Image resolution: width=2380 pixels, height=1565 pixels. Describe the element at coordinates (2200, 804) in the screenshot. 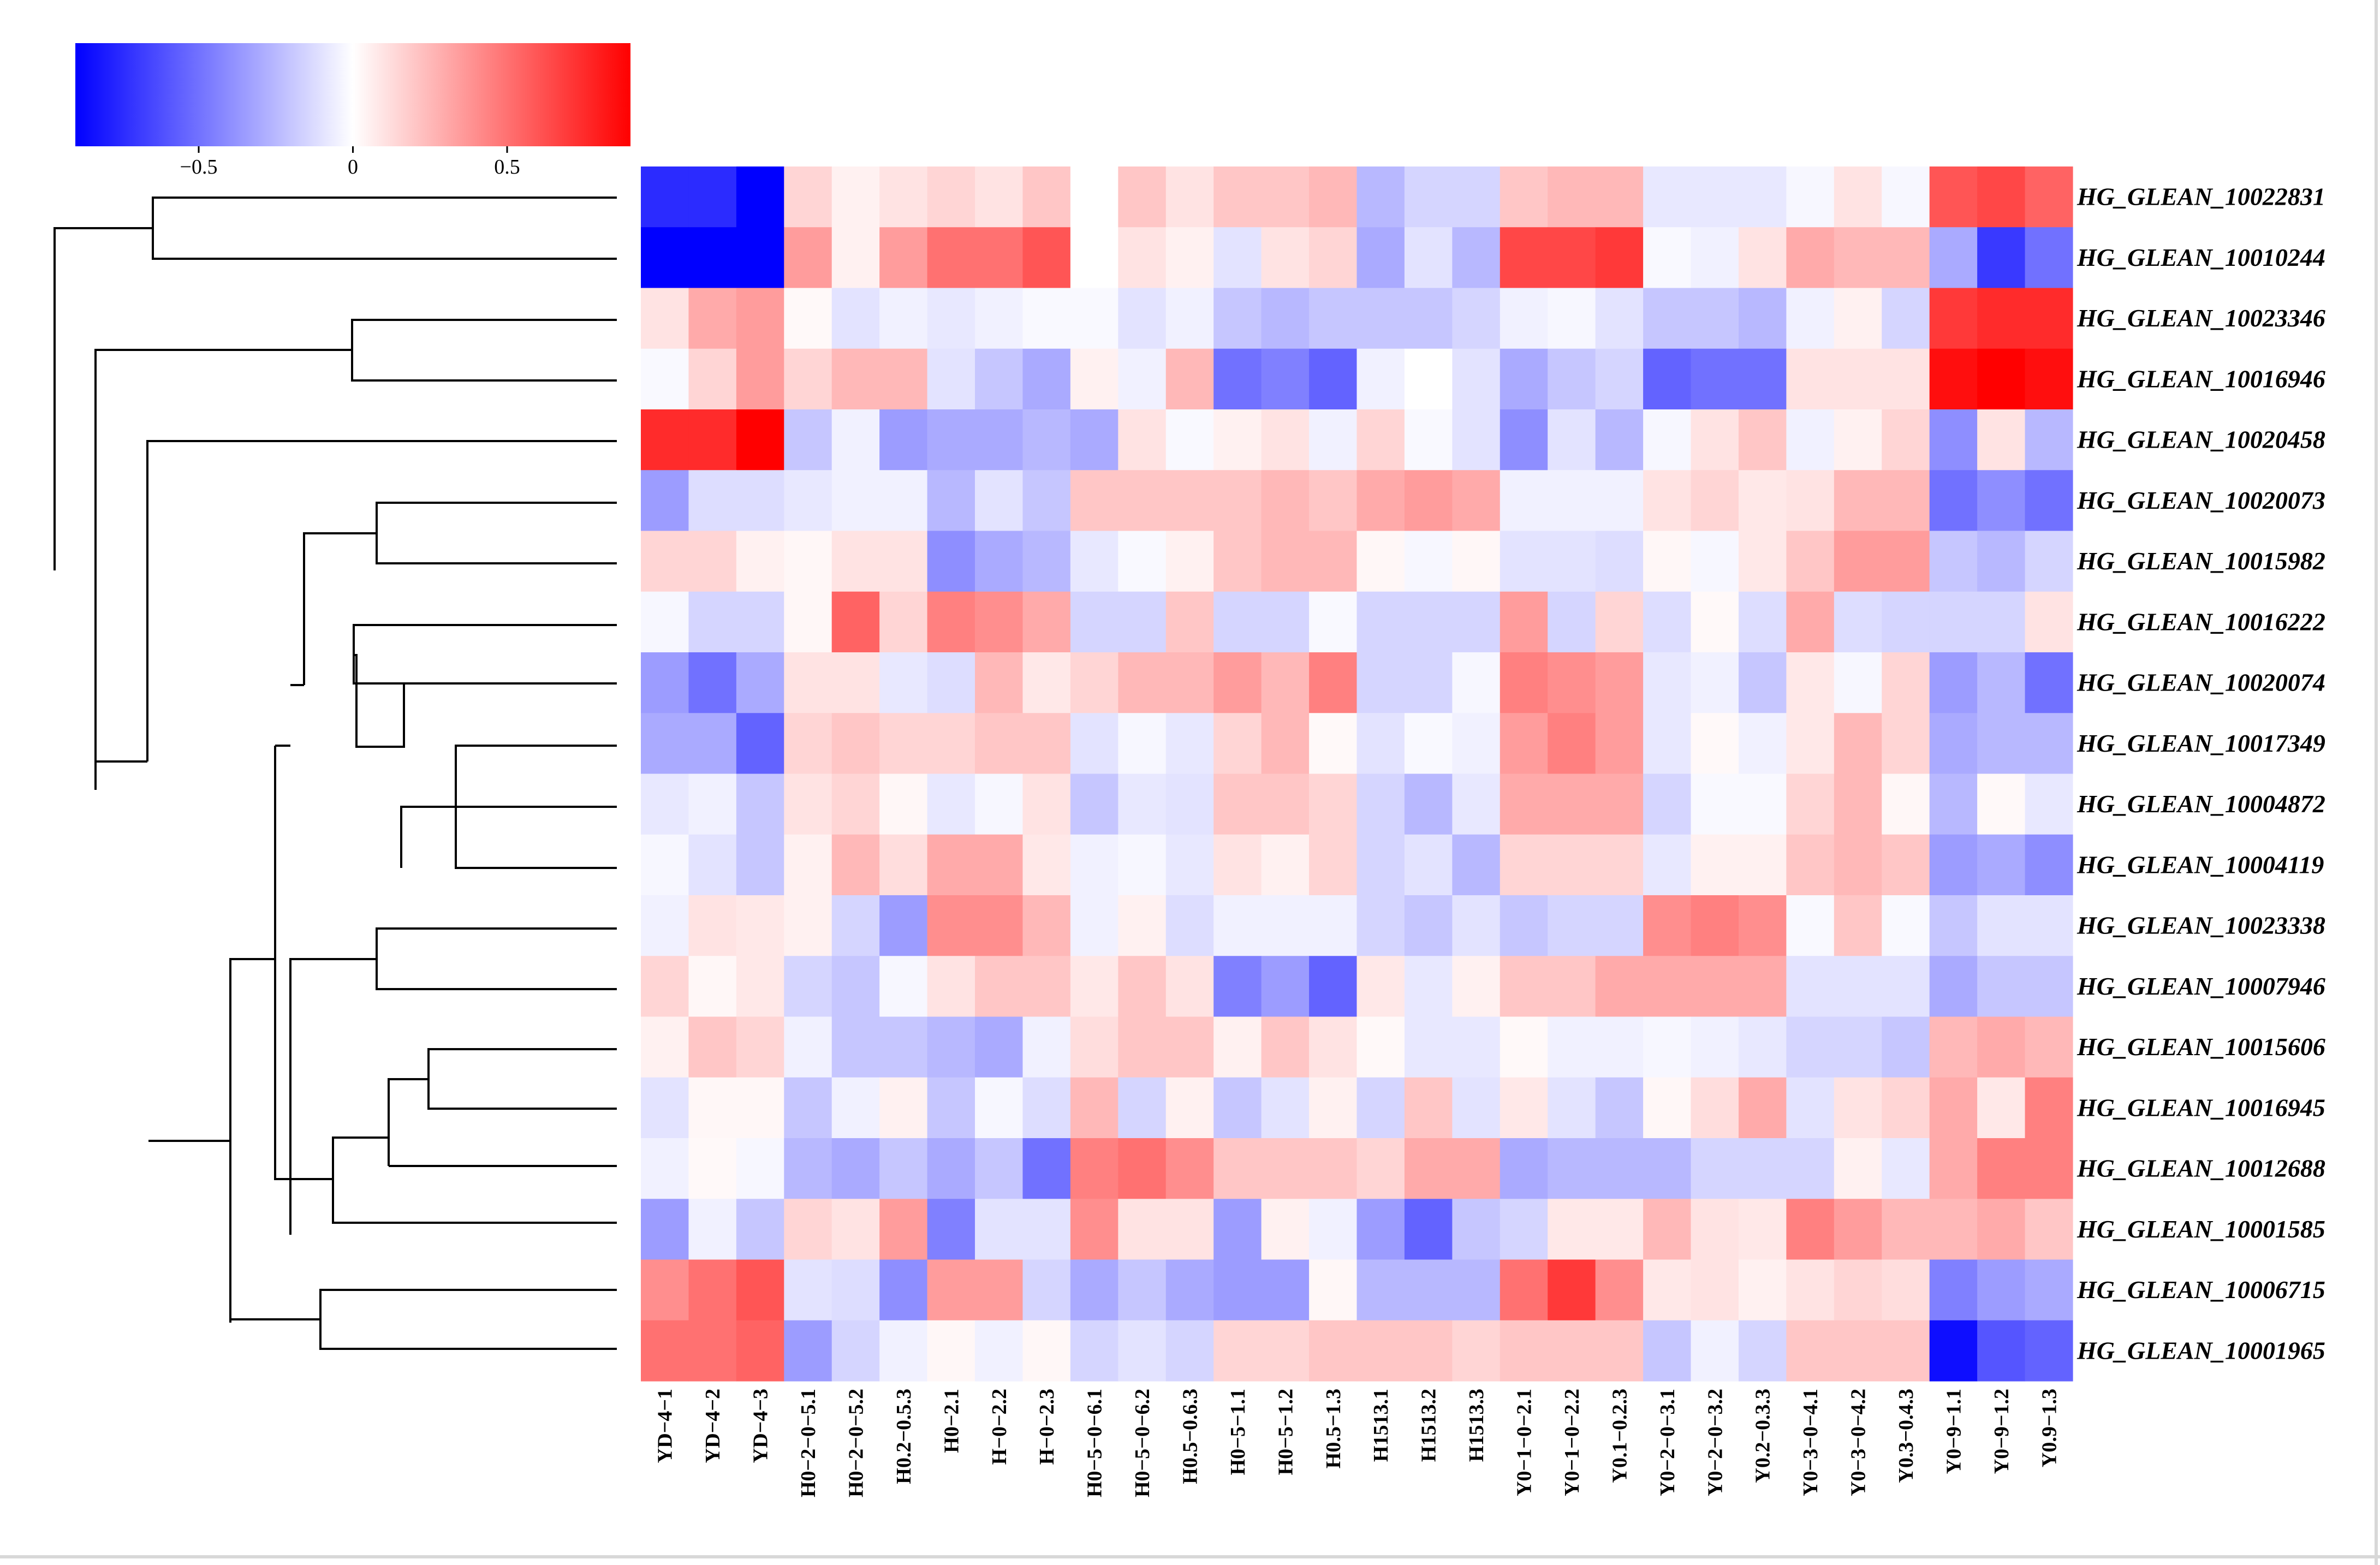

I see `row-label: HG_GLEAN_10004872` at that location.